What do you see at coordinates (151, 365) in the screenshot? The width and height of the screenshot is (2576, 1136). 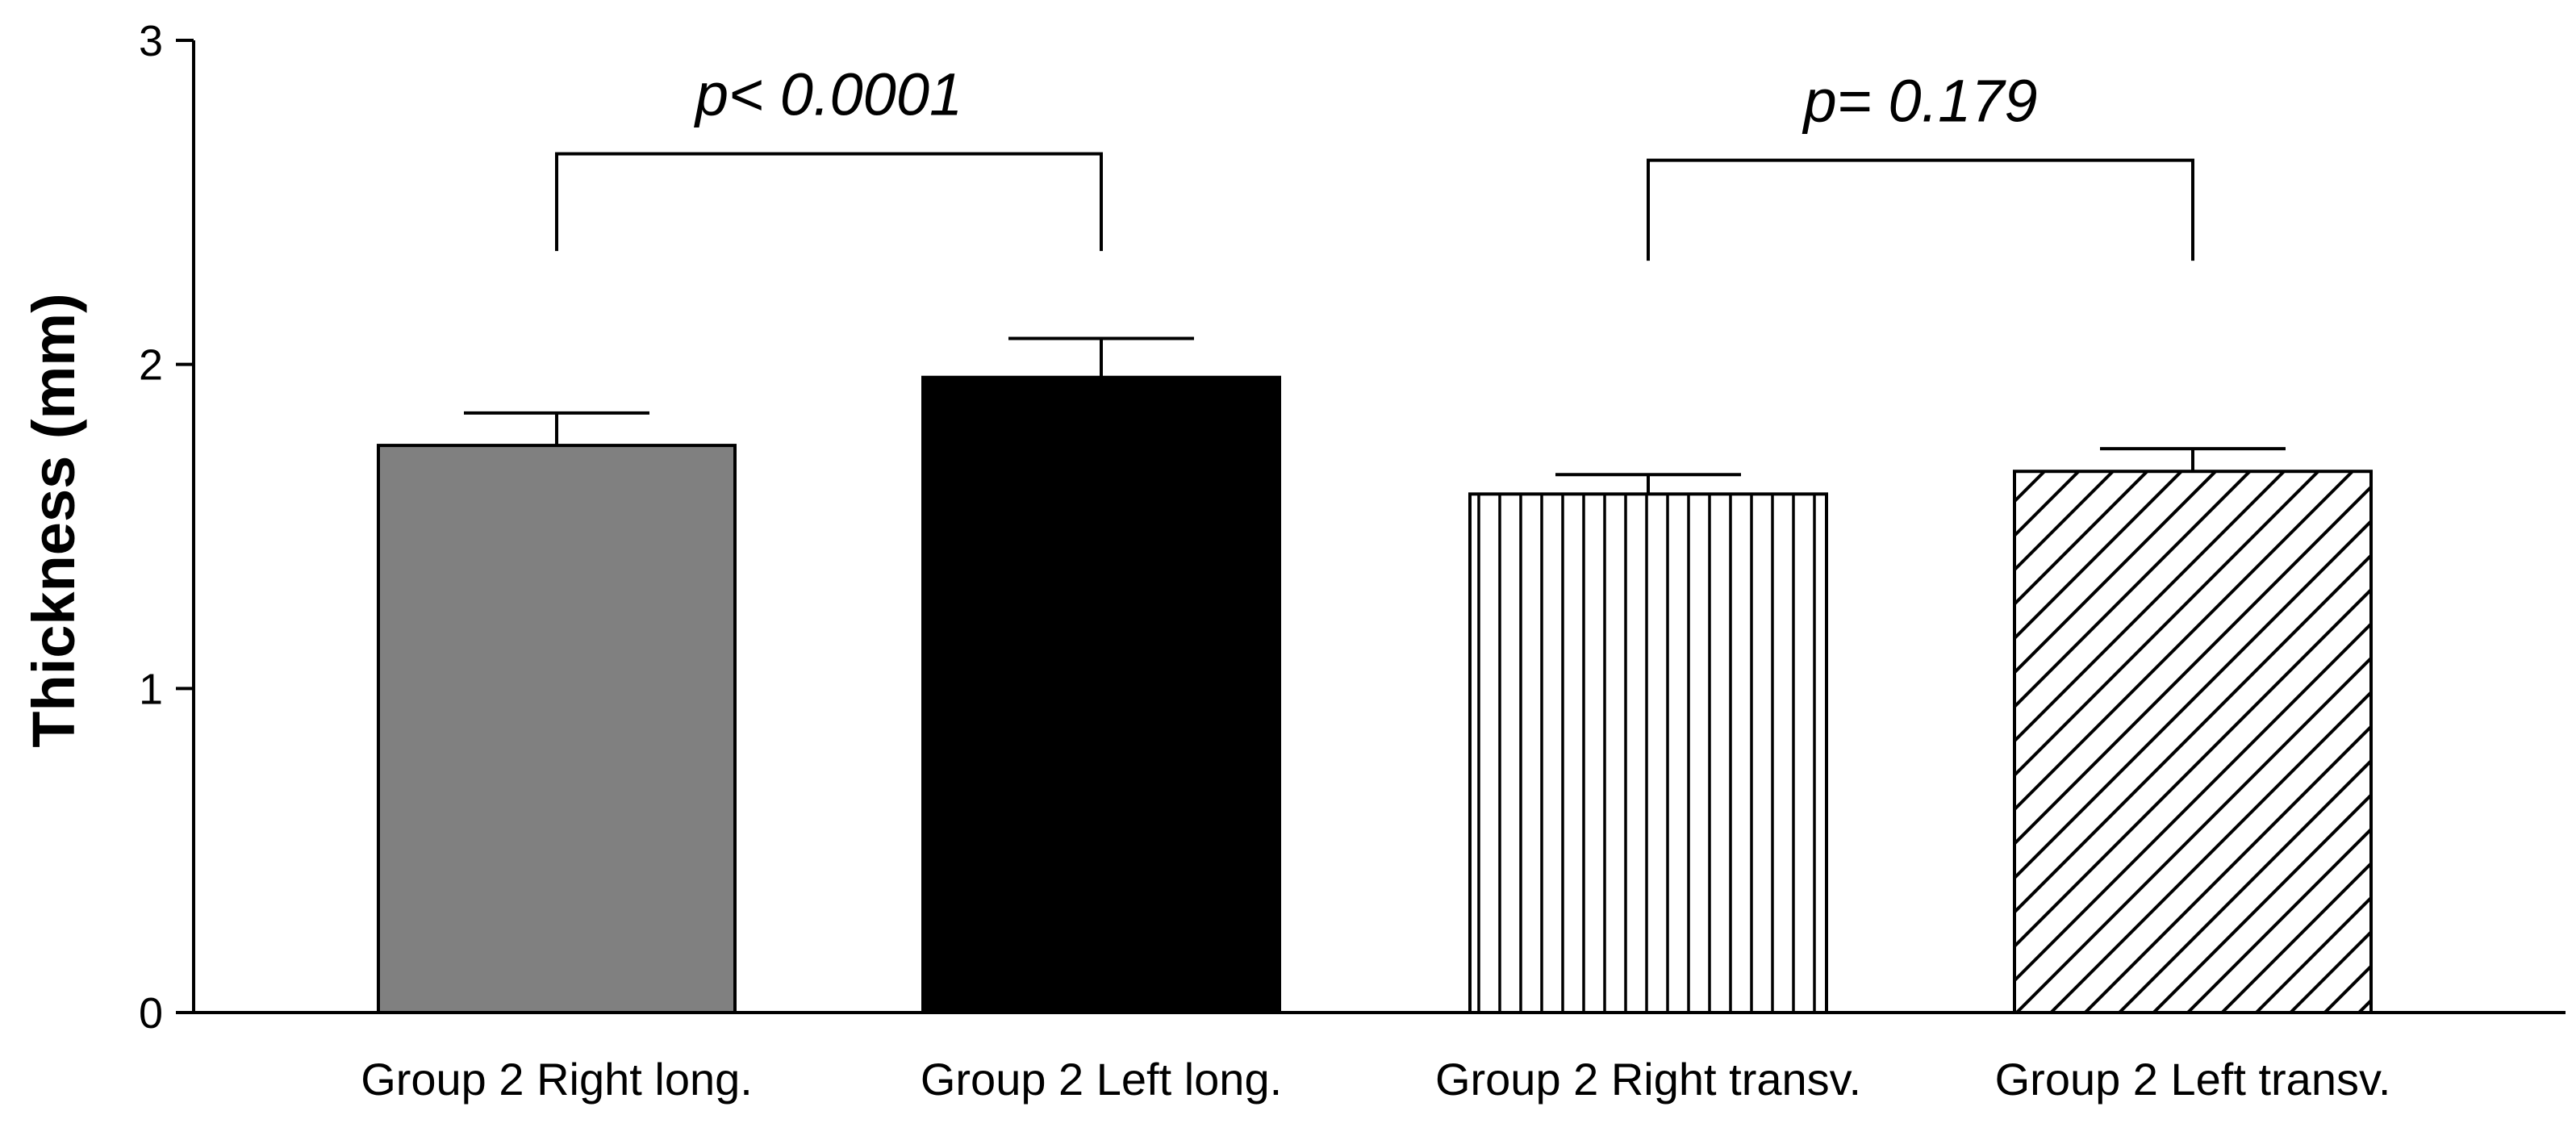 I see `y-tick-label-2: 2` at bounding box center [151, 365].